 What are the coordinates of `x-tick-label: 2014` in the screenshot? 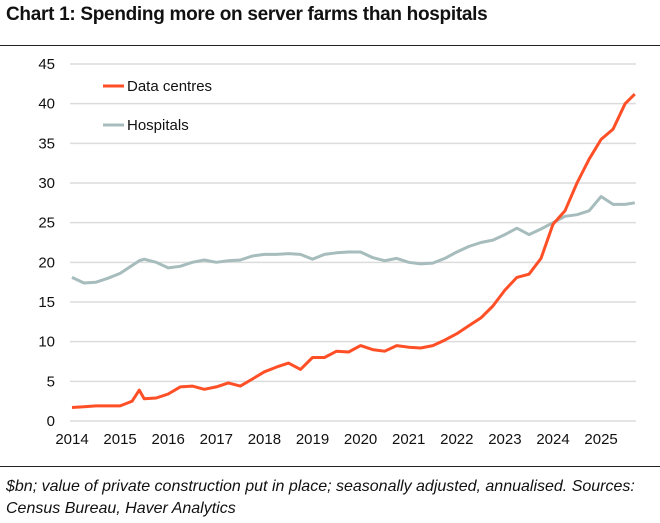 It's located at (71, 439).